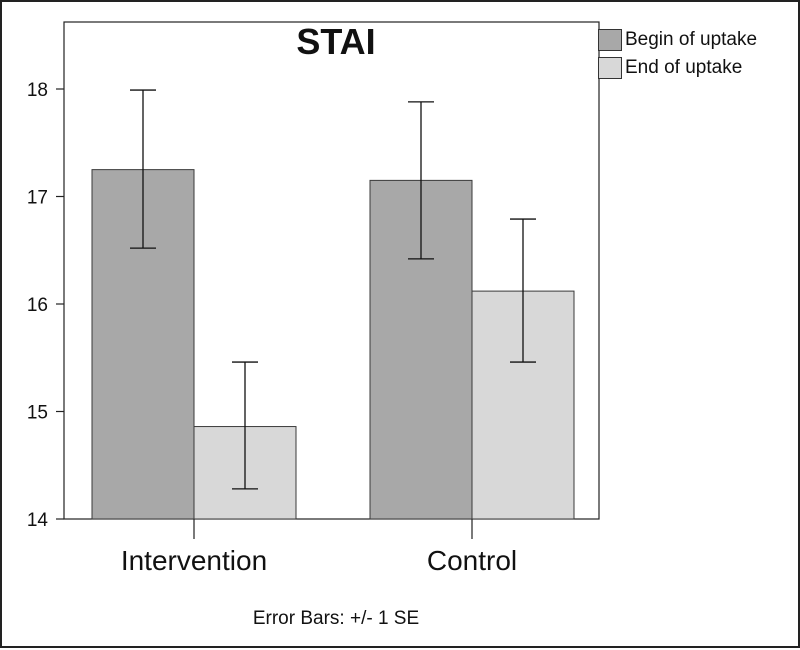 Image resolution: width=800 pixels, height=650 pixels. Describe the element at coordinates (610, 68) in the screenshot. I see `legend-swatch-end` at that location.